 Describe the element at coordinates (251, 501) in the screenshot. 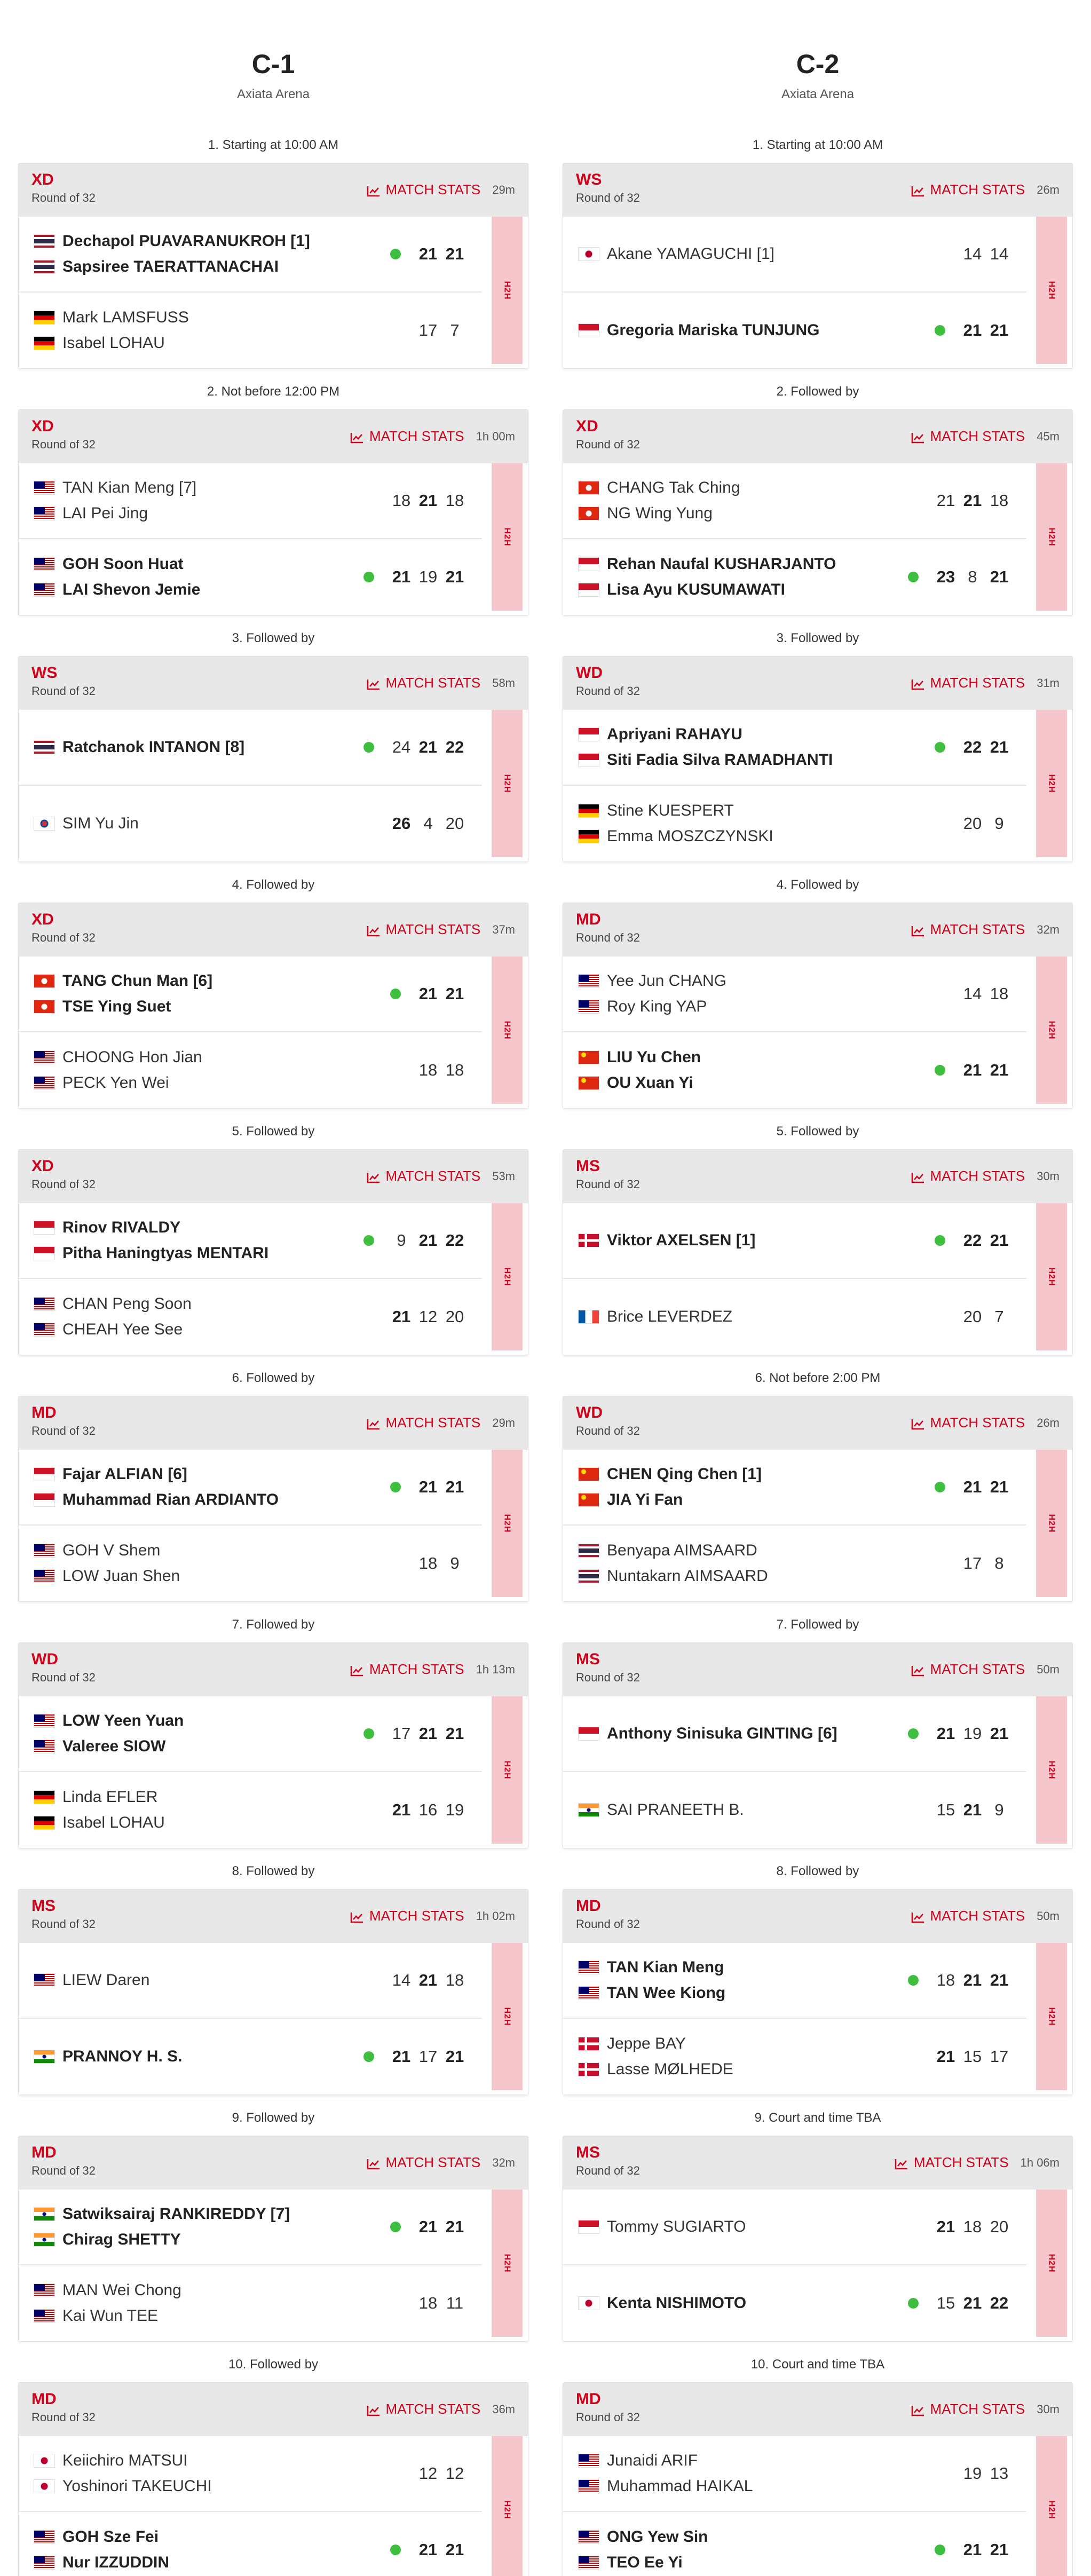

I see `team-top: TAN Kian Meng [7] LAI Pei Jing 18 21 18` at that location.